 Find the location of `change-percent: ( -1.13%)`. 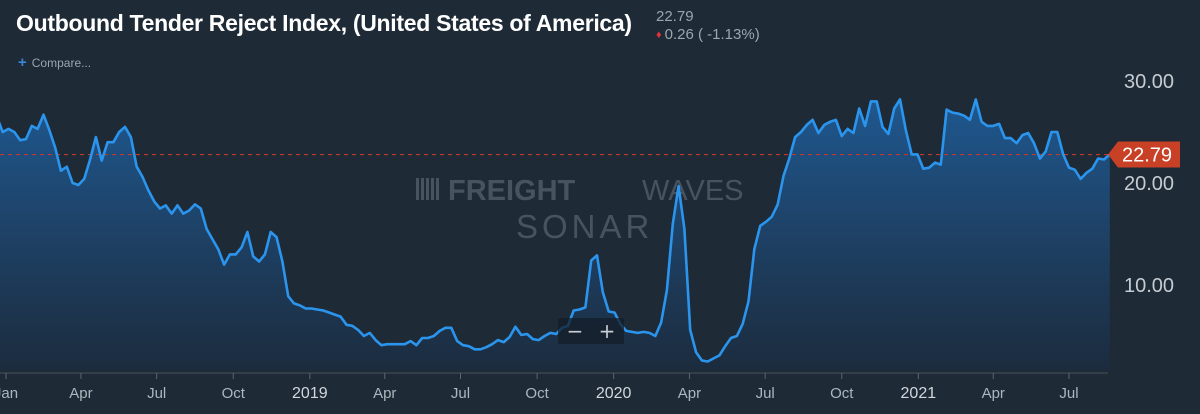

change-percent: ( -1.13%) is located at coordinates (729, 34).